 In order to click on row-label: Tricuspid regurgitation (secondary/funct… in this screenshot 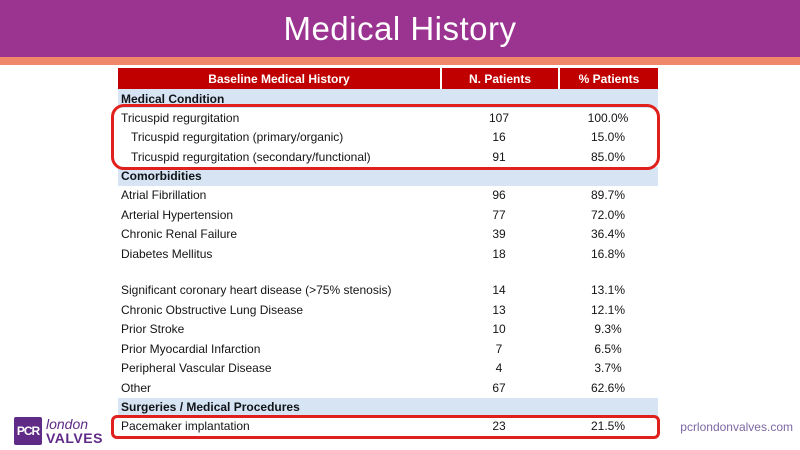, I will do `click(251, 156)`.